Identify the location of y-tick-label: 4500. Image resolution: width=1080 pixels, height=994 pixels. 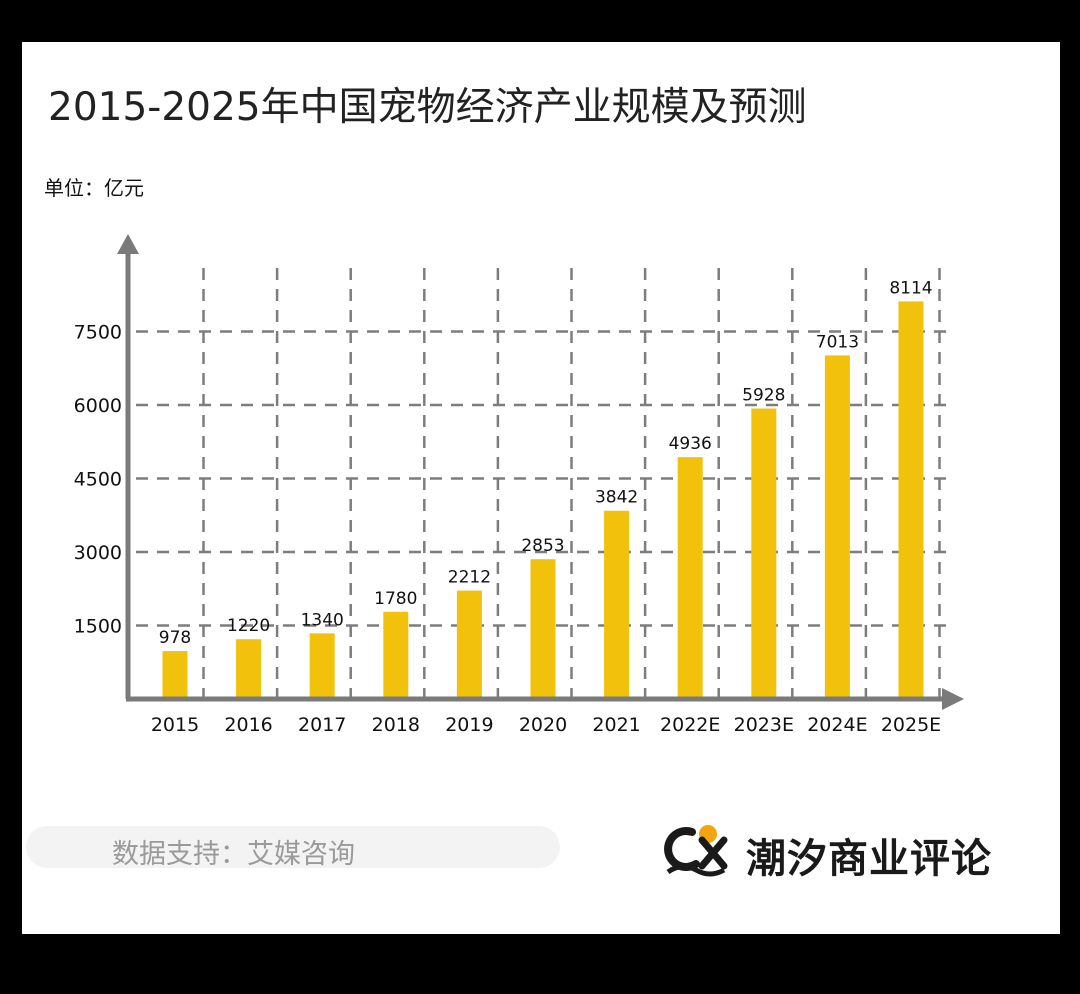
(98, 480).